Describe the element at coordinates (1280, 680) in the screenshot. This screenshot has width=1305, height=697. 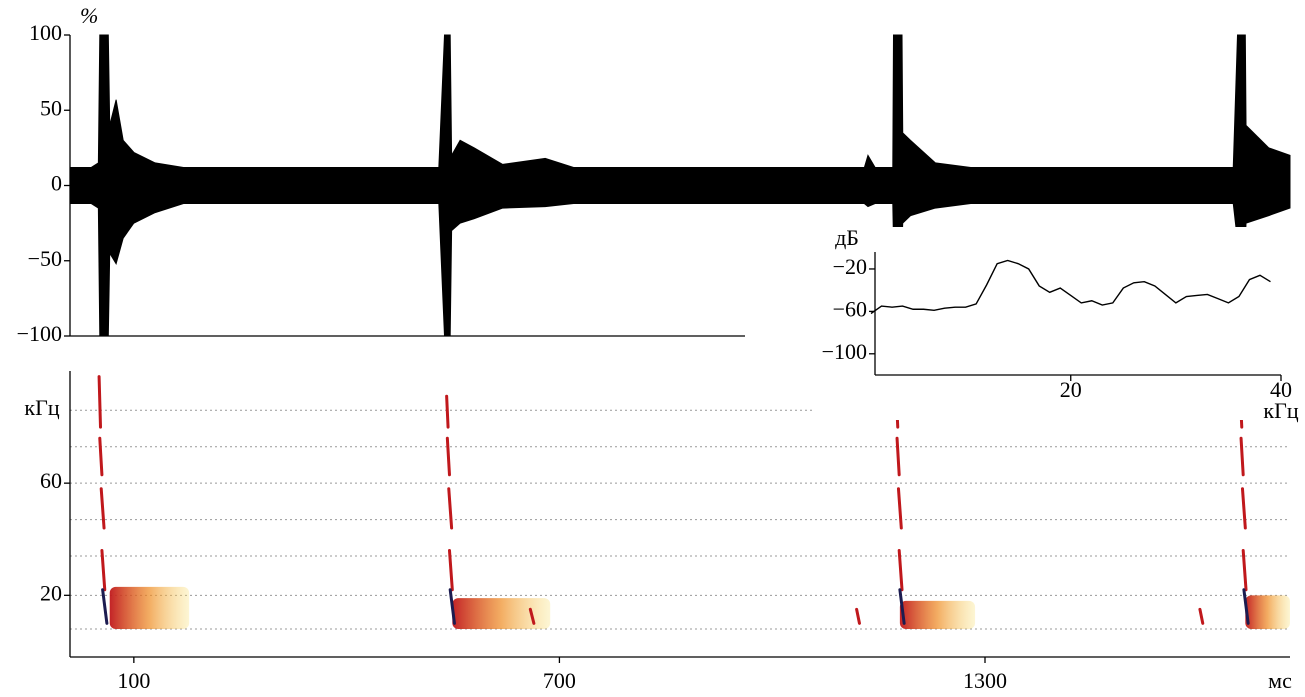
I see `x-axis-label: мс` at that location.